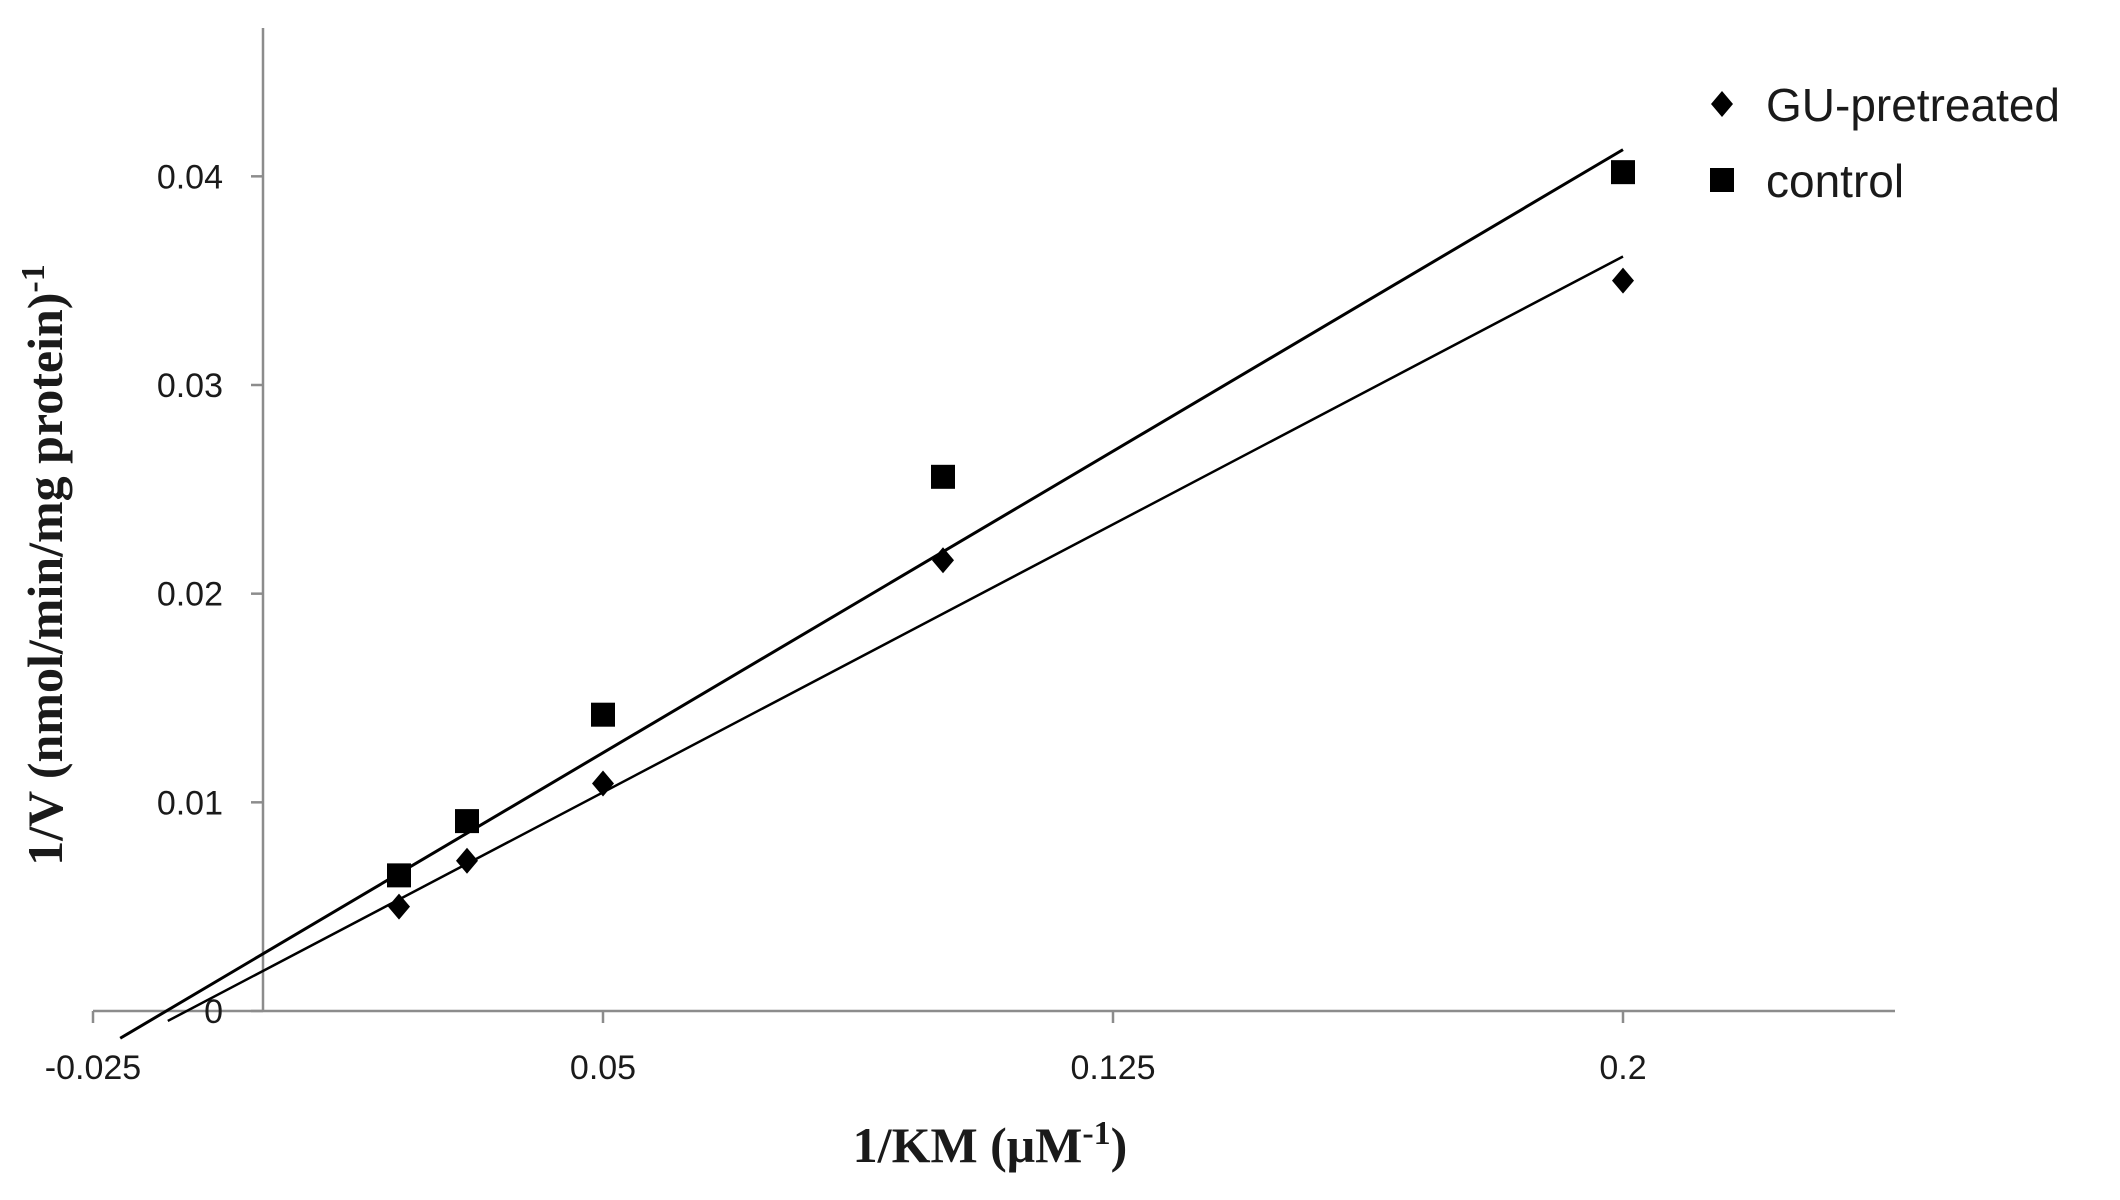  Describe the element at coordinates (1913, 105) in the screenshot. I see `legend-label: GU-pretreated` at that location.